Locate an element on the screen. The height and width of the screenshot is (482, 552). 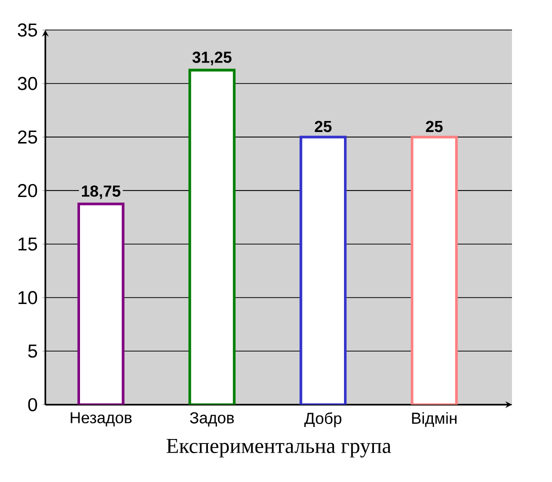
x-tick-label: Відмін is located at coordinates (434, 419).